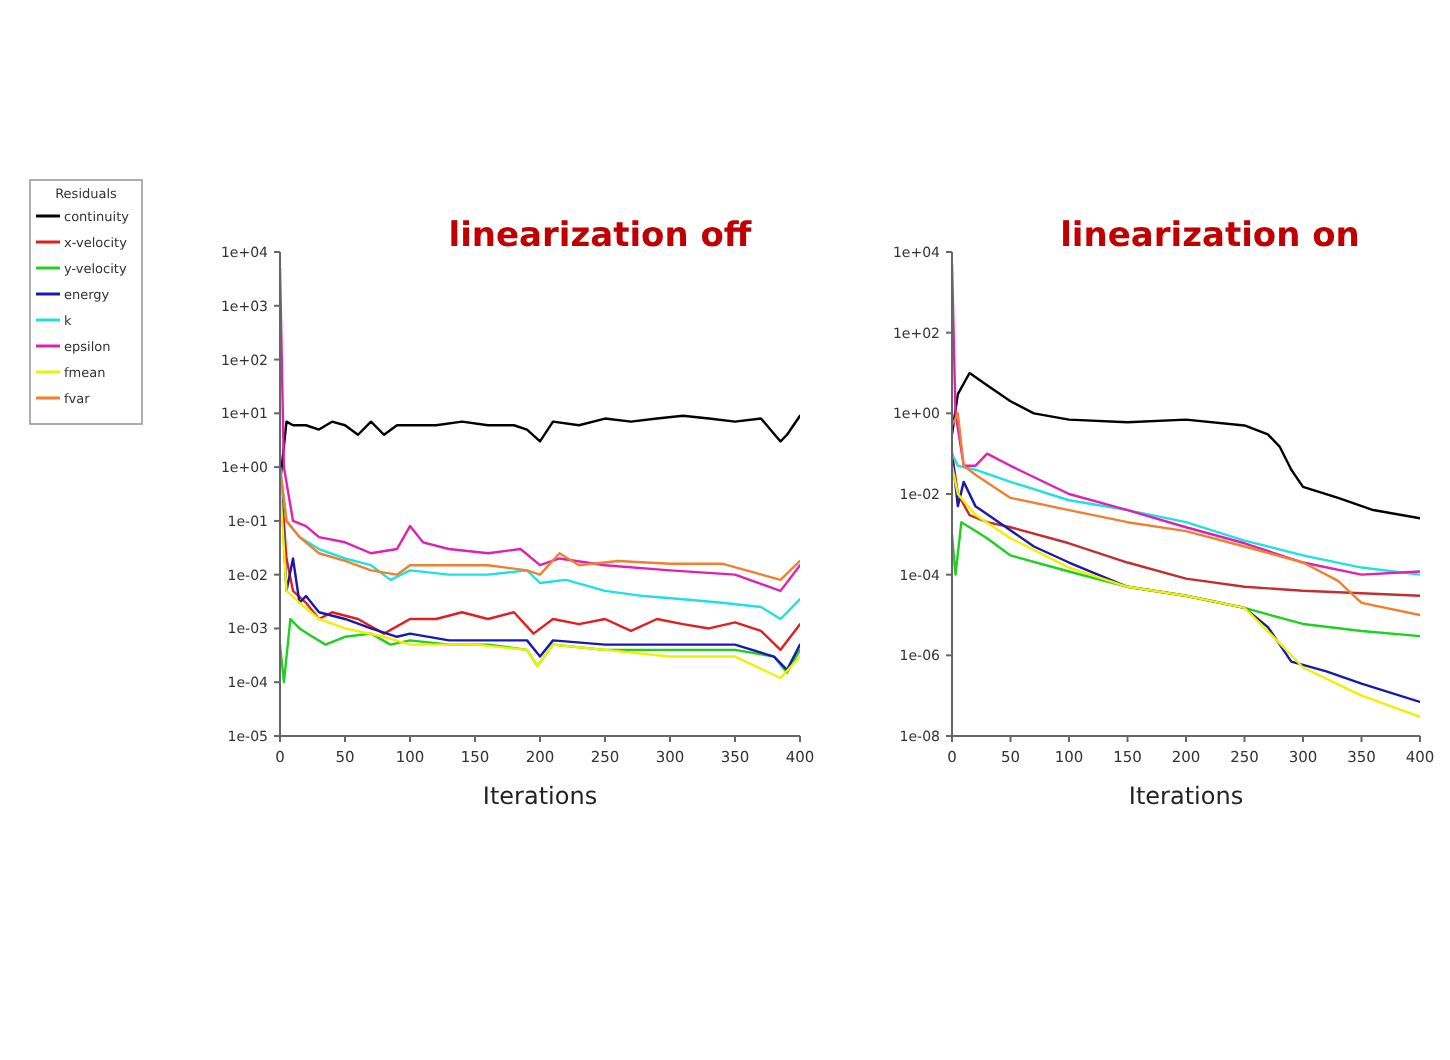  I want to click on chart-title: linearization on, so click(1210, 236).